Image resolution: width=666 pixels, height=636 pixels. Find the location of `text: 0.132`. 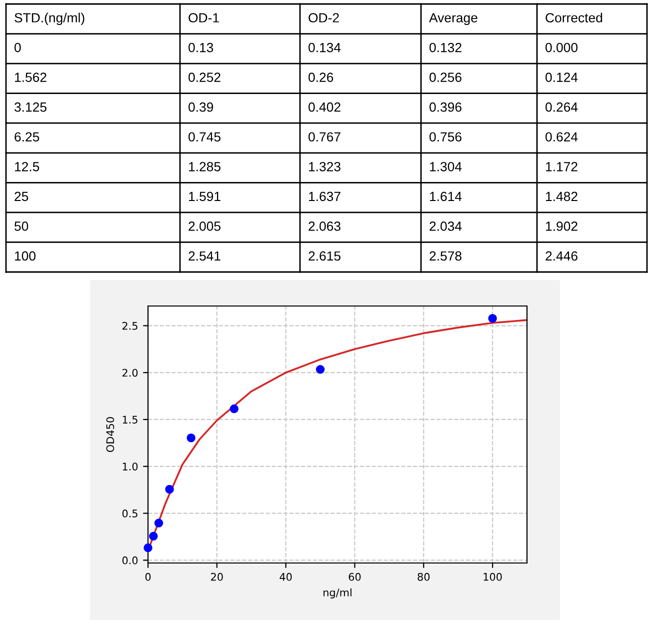

text: 0.132 is located at coordinates (446, 47).